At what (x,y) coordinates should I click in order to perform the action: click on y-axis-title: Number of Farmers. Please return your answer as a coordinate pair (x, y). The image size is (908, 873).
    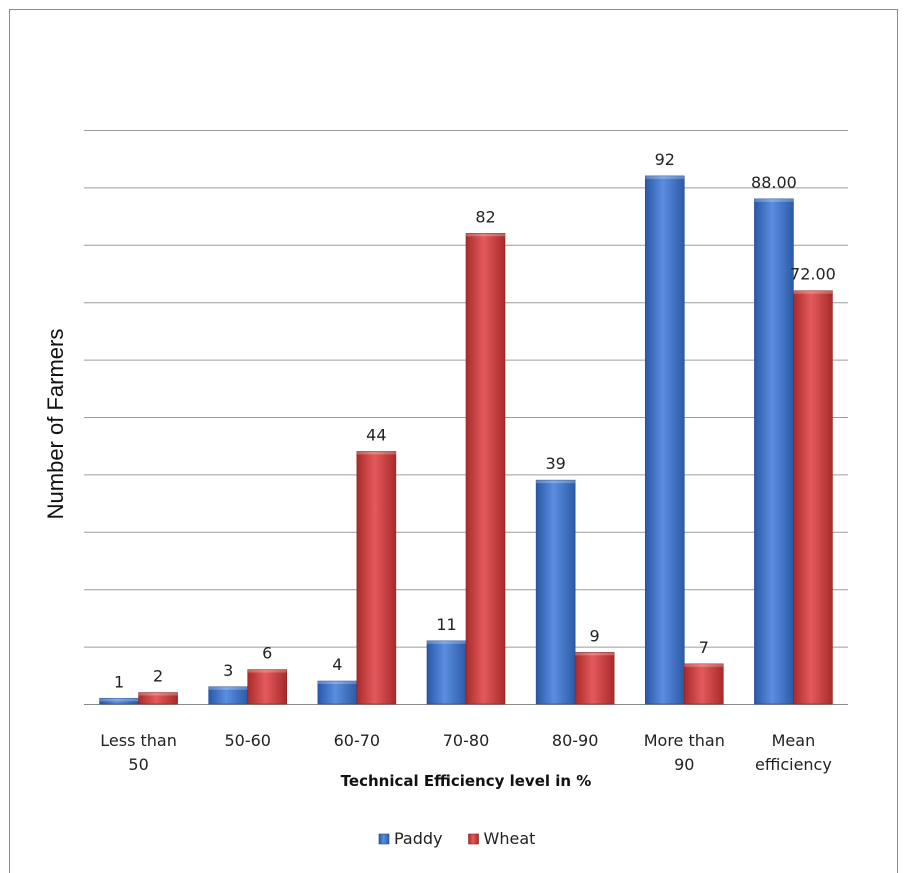
    Looking at the image, I should click on (55, 424).